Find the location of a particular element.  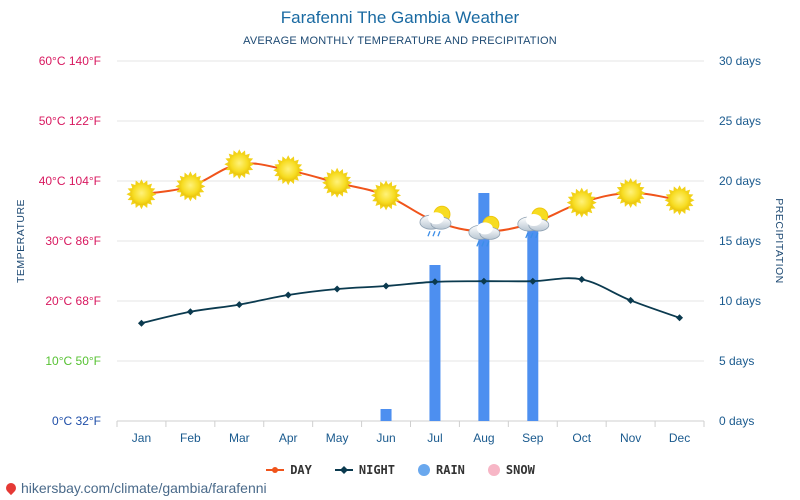

x-tick-label: Jan is located at coordinates (141, 438).